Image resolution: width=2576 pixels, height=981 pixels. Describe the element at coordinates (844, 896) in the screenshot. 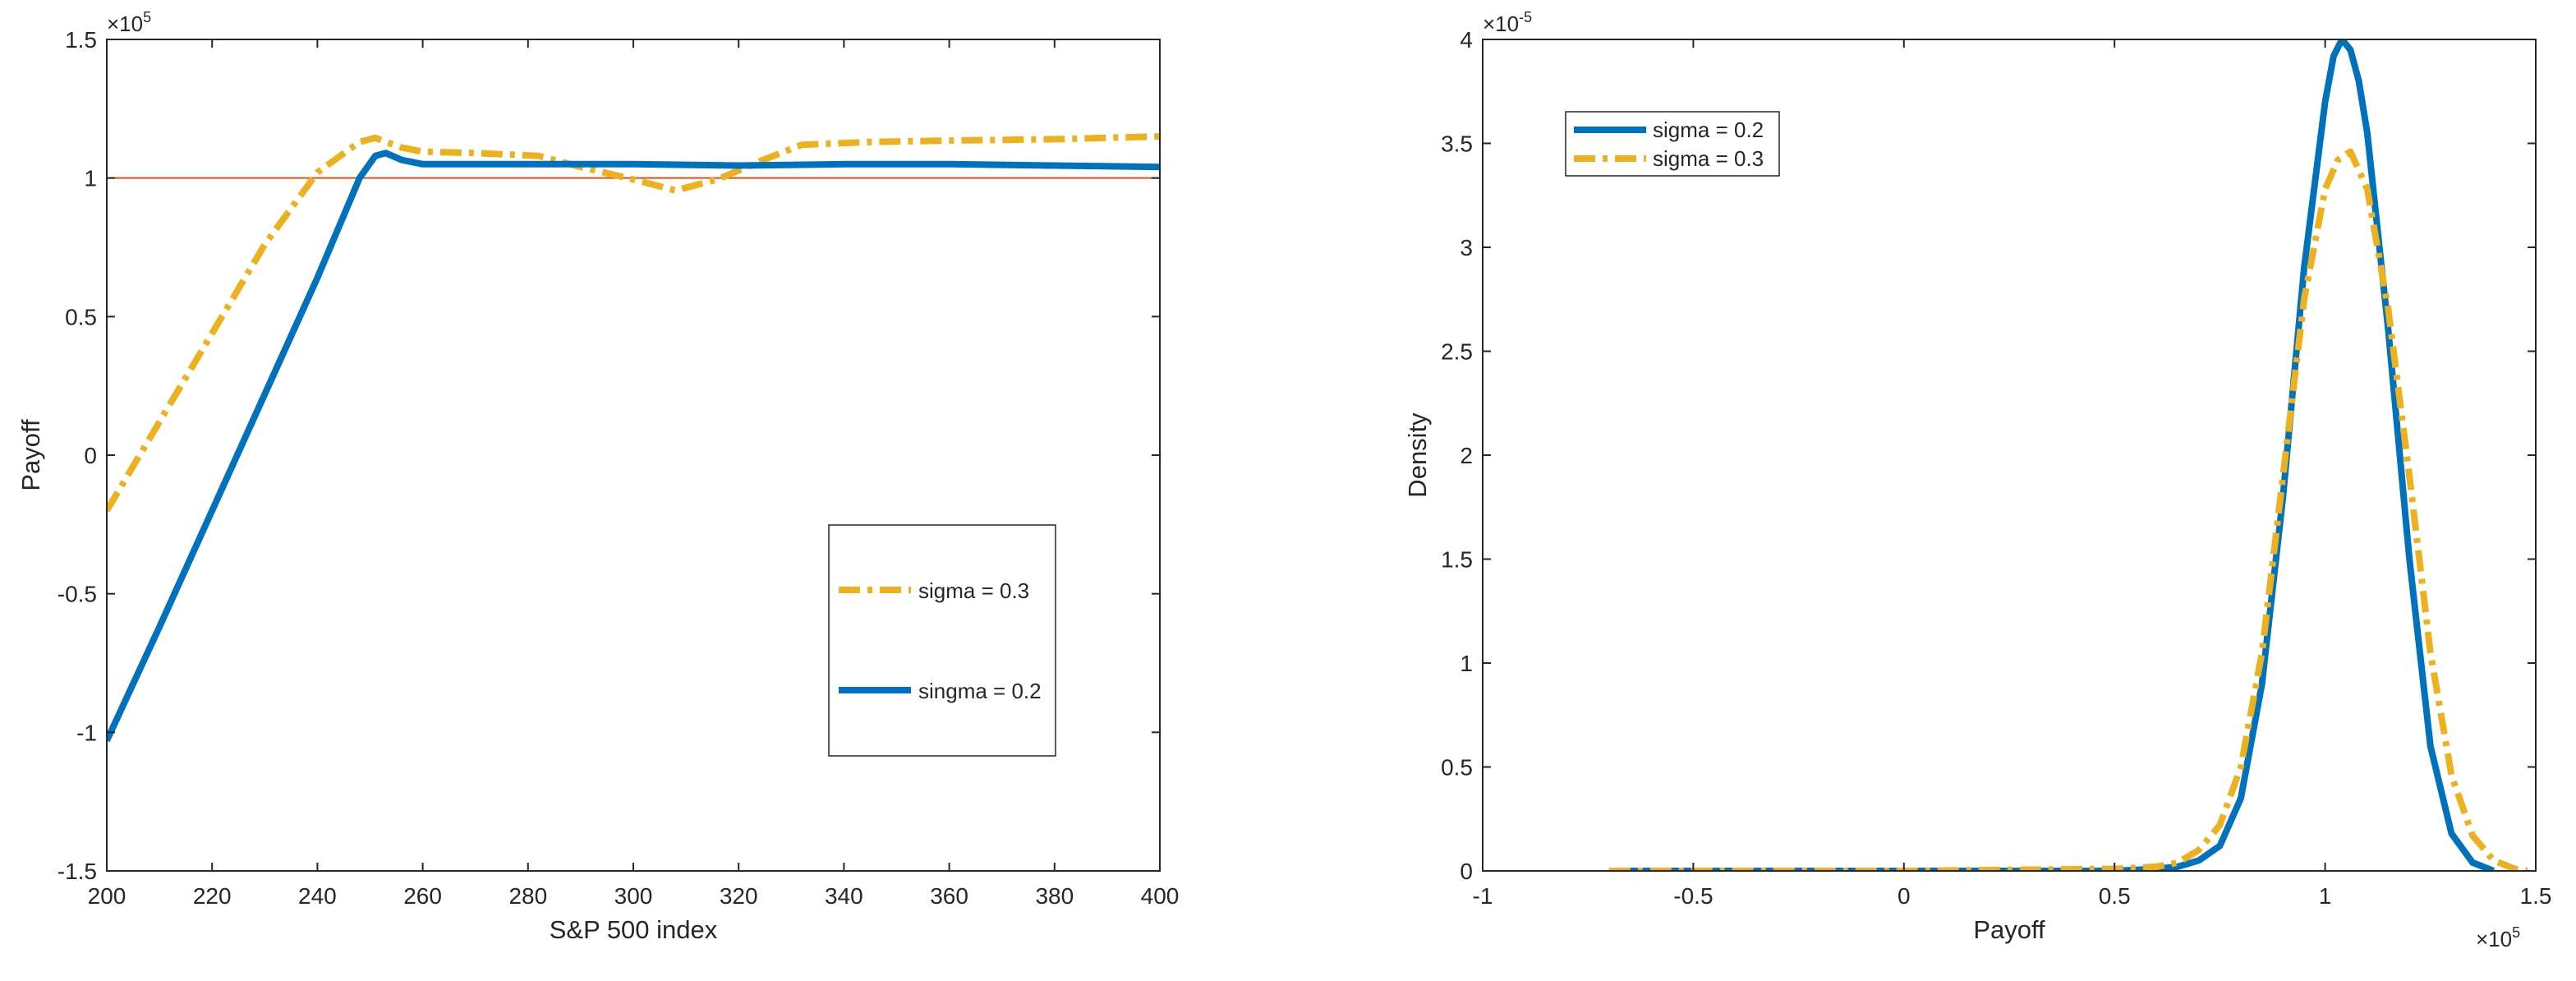

I see `x-tick-label: 340` at that location.